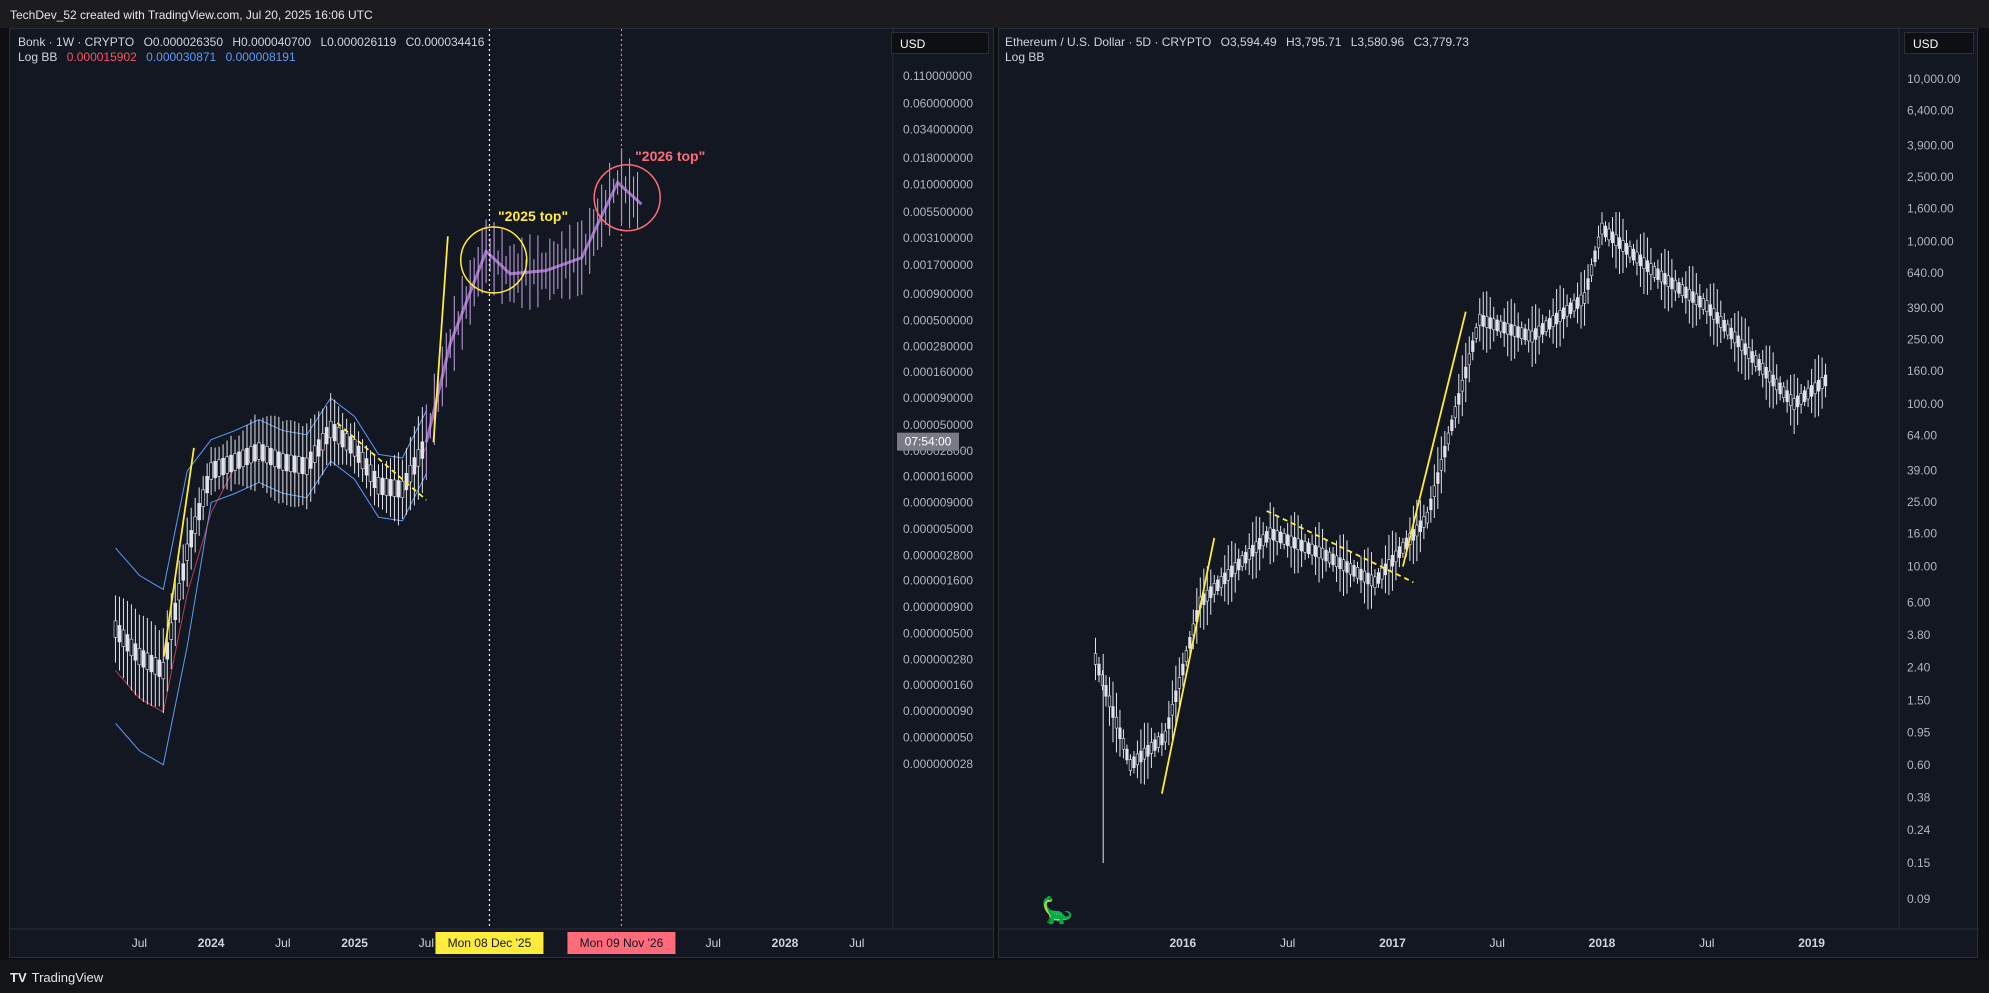 Image resolution: width=1989 pixels, height=993 pixels. I want to click on price-tick-label: 6,400.00, so click(1930, 110).